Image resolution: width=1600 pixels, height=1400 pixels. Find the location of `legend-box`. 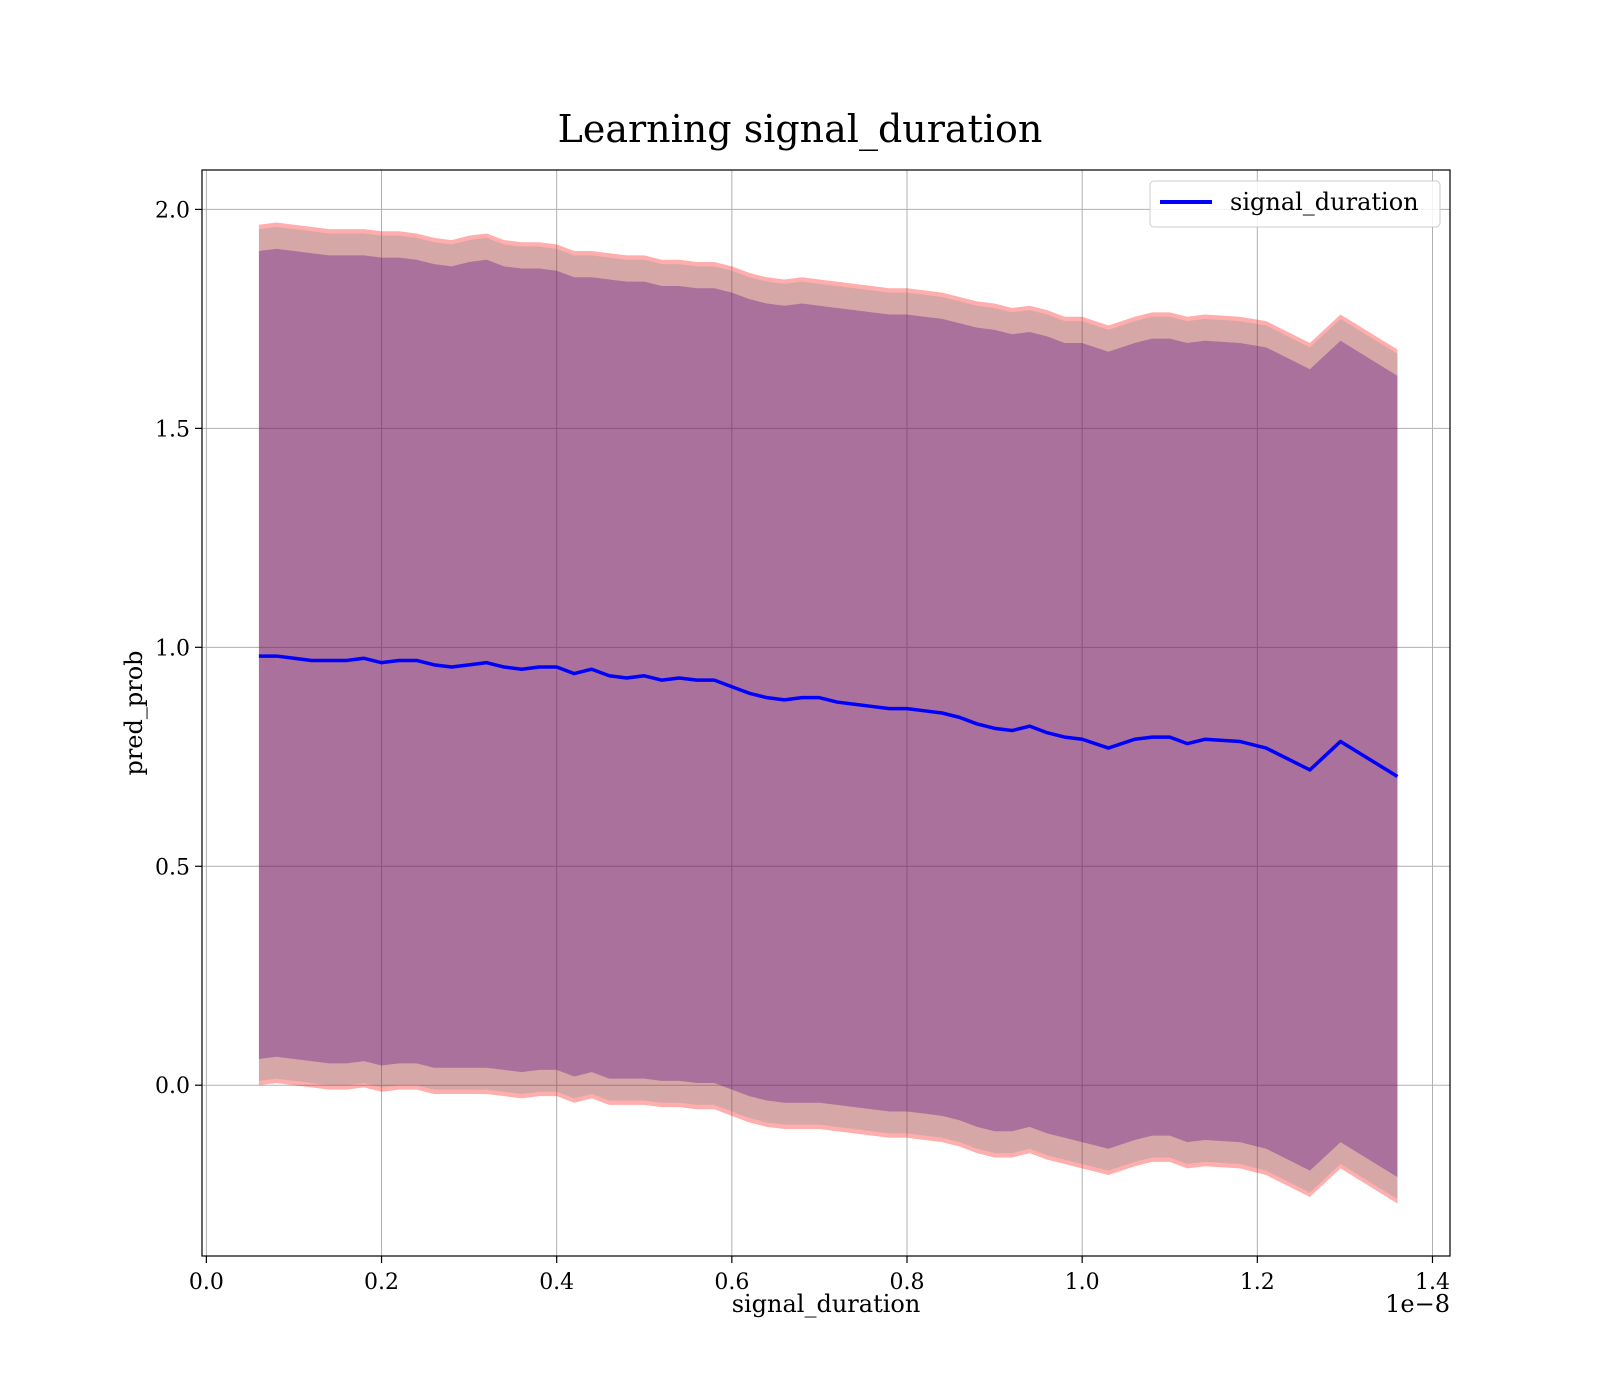

legend-box is located at coordinates (1295, 204).